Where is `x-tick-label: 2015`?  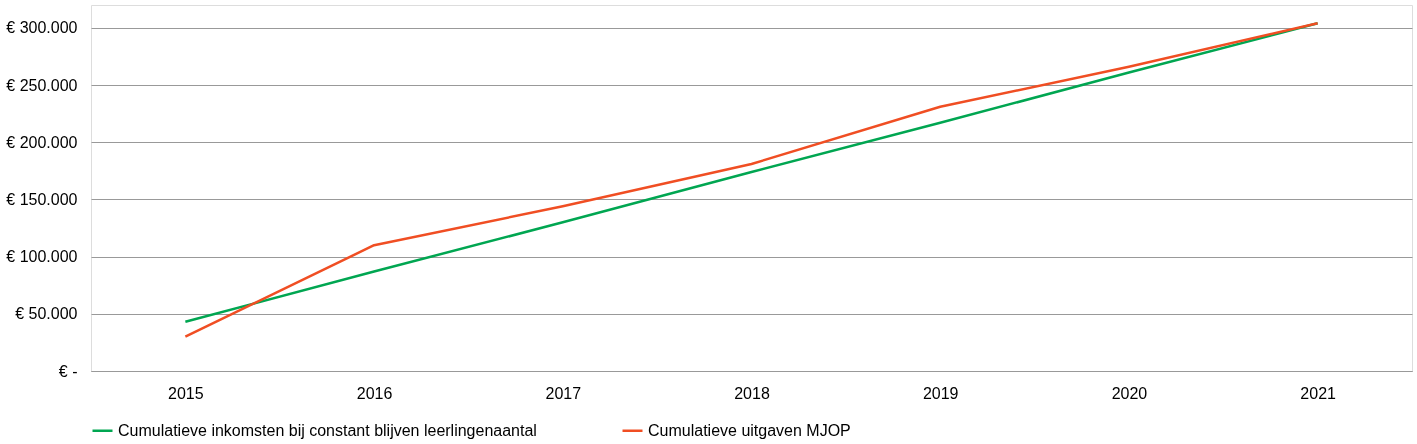
x-tick-label: 2015 is located at coordinates (186, 393).